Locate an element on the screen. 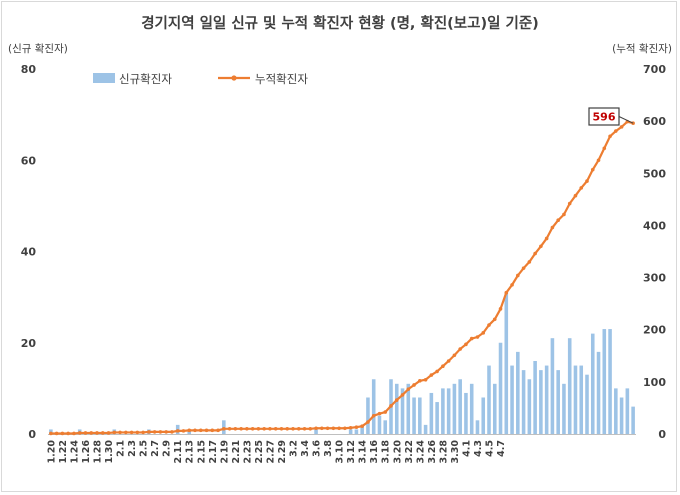 The image size is (680, 495). x-tick-label: 3.18 is located at coordinates (386, 452).